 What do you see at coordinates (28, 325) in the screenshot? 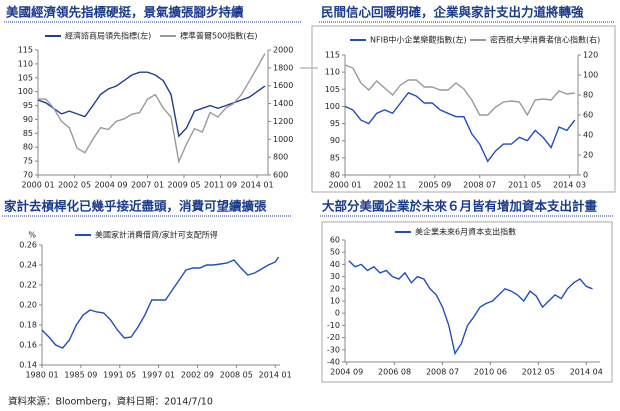
I see `y-tick-label: 0.18` at bounding box center [28, 325].